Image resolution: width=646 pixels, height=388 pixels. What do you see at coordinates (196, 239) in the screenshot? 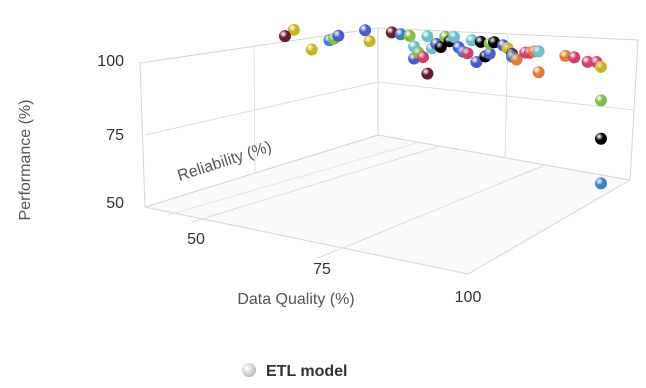
I see `x-tick-label: 50` at bounding box center [196, 239].